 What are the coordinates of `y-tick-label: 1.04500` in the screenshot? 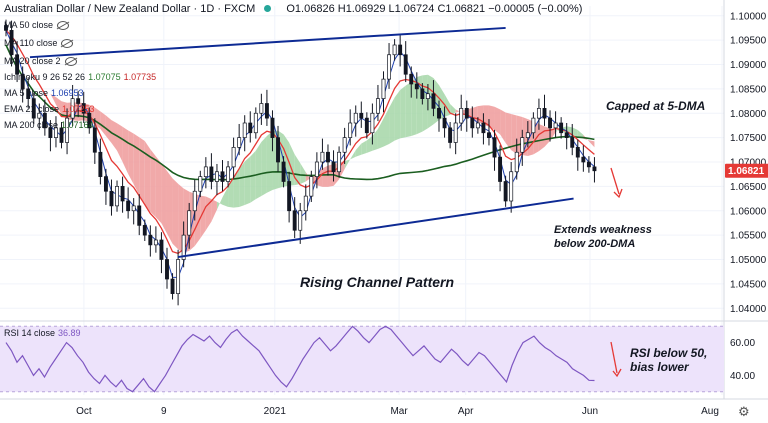 It's located at (748, 284).